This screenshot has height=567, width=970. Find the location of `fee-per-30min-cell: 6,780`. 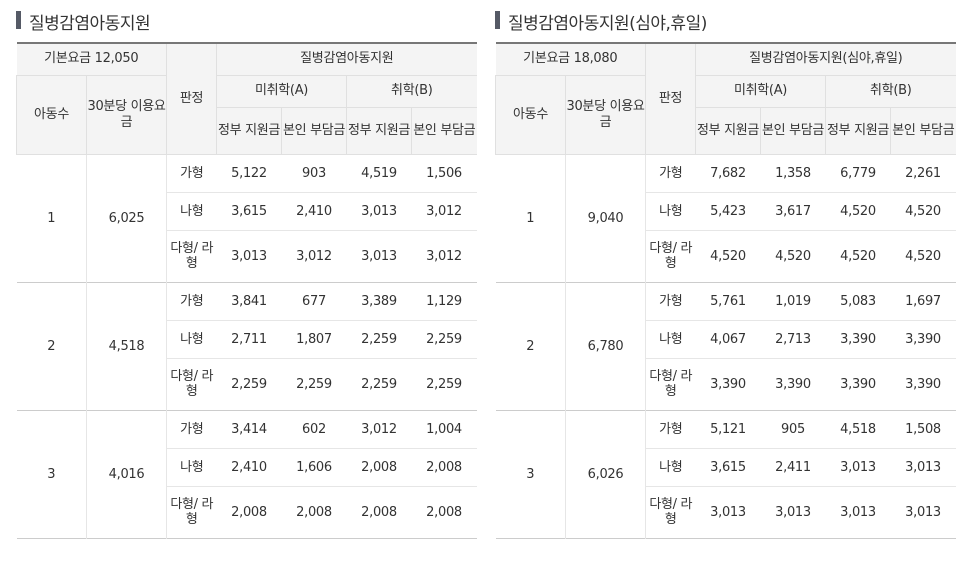

fee-per-30min-cell: 6,780 is located at coordinates (606, 345).